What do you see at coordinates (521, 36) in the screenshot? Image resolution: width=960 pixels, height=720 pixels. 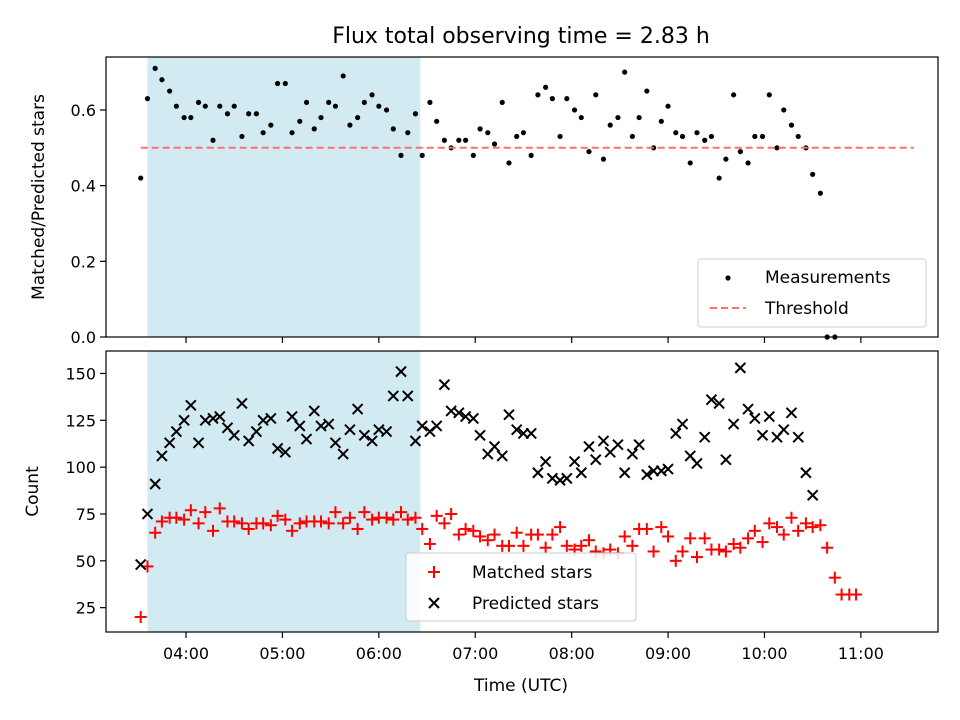 I see `chart-title: Flux total observing time = 2.83 h` at bounding box center [521, 36].